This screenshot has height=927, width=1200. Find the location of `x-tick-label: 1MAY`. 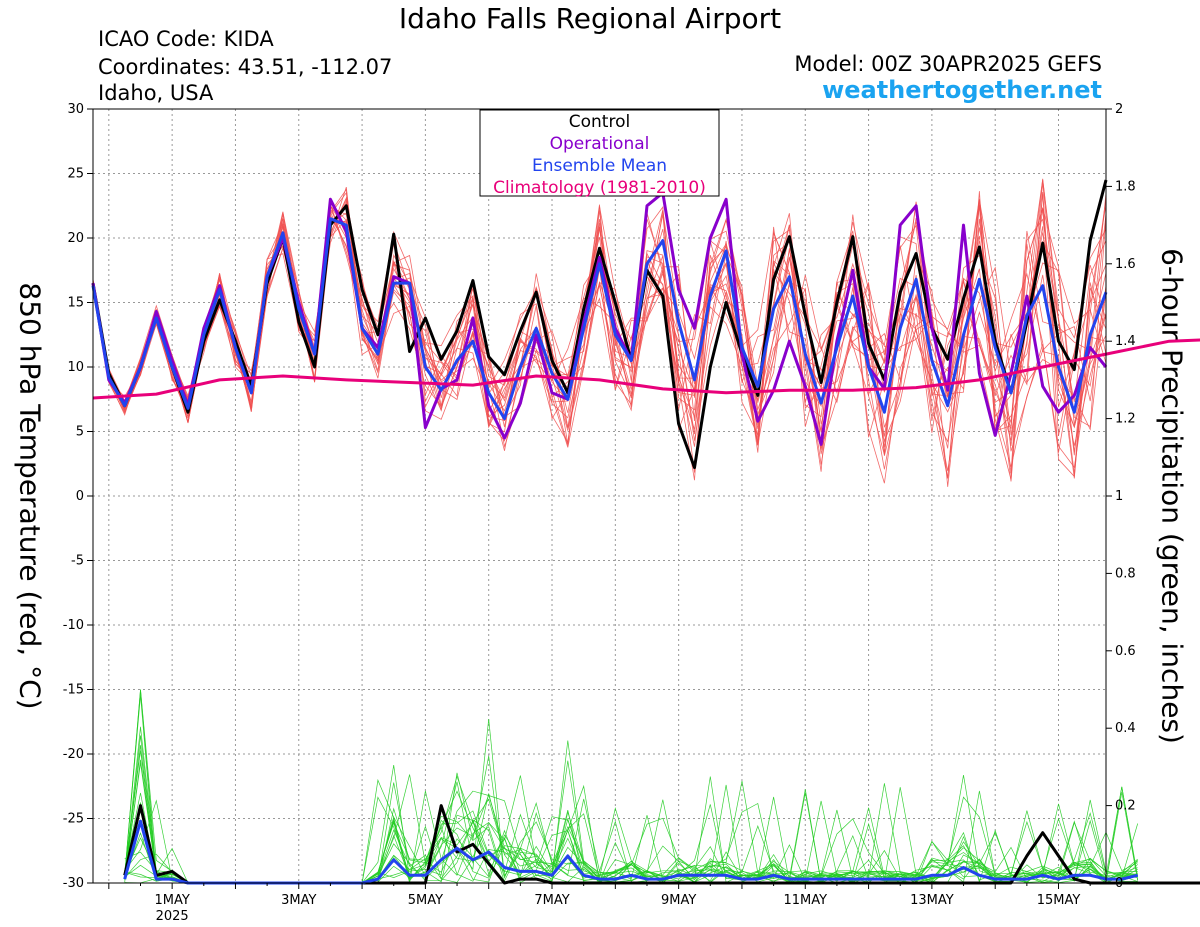

x-tick-label: 1MAY is located at coordinates (171, 900).